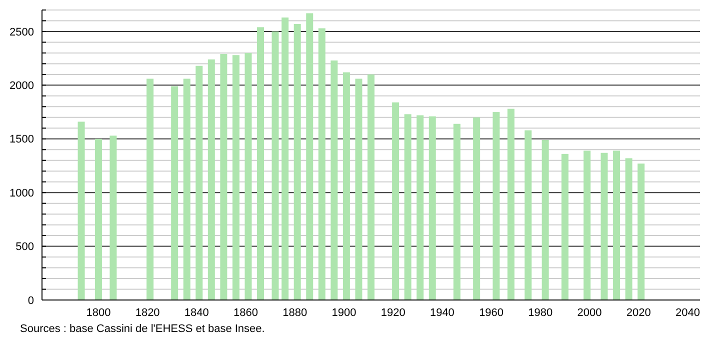 The image size is (710, 340). Describe the element at coordinates (22, 32) in the screenshot. I see `y-tick-label: 2500` at that location.